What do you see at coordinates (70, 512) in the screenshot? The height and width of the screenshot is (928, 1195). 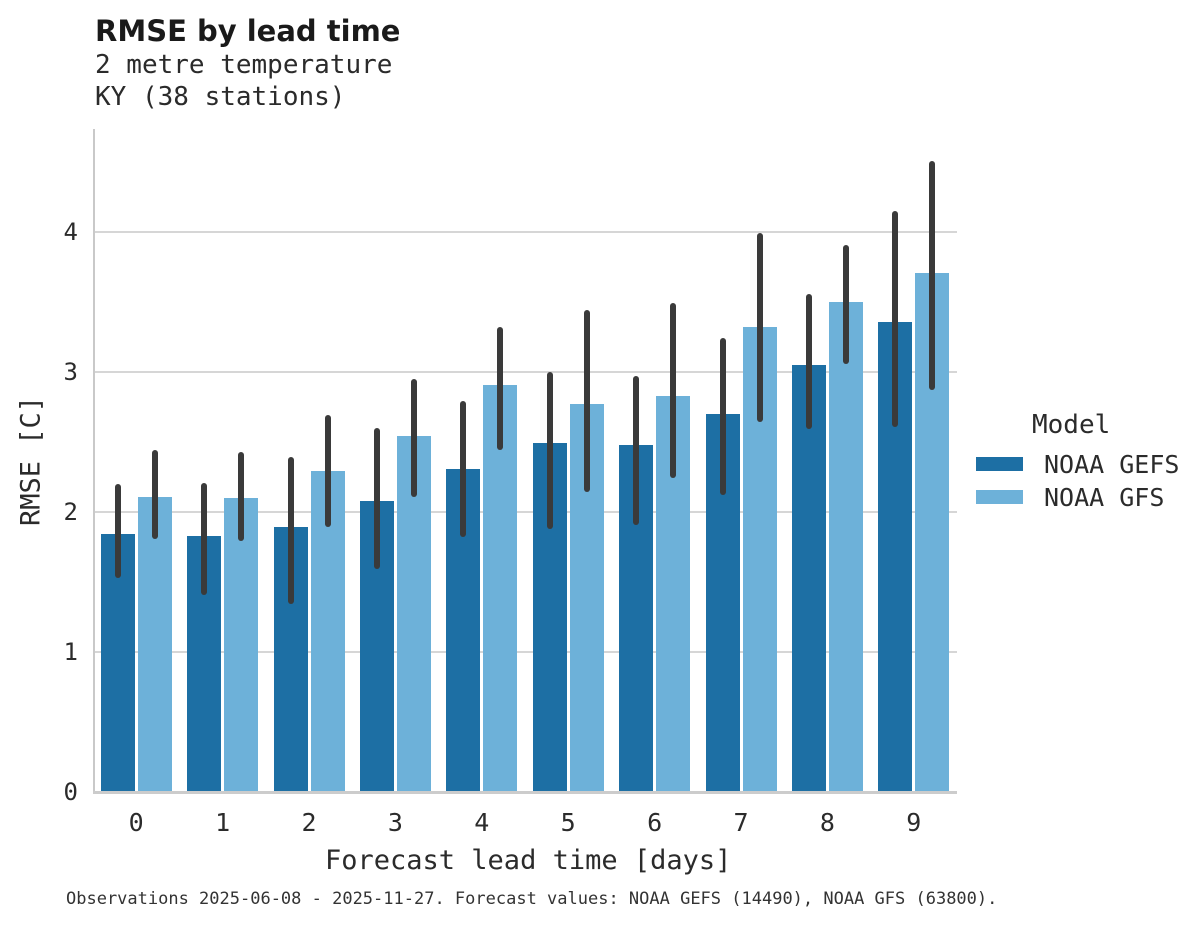 I see `y-tick-label-2: 2` at bounding box center [70, 512].